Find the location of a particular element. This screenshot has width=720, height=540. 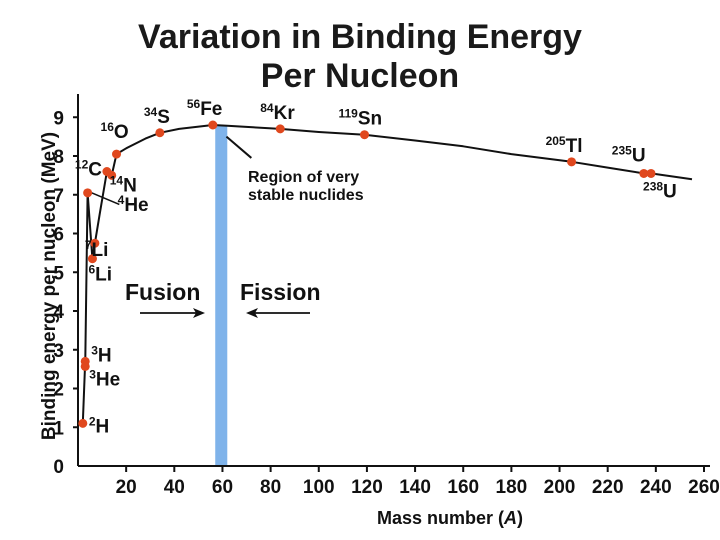

x-tick-label: 100 is located at coordinates (319, 487).